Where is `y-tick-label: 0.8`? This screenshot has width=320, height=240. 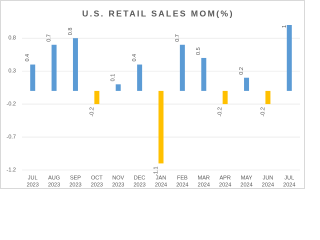
y-tick-label: 0.8 is located at coordinates (12, 39).